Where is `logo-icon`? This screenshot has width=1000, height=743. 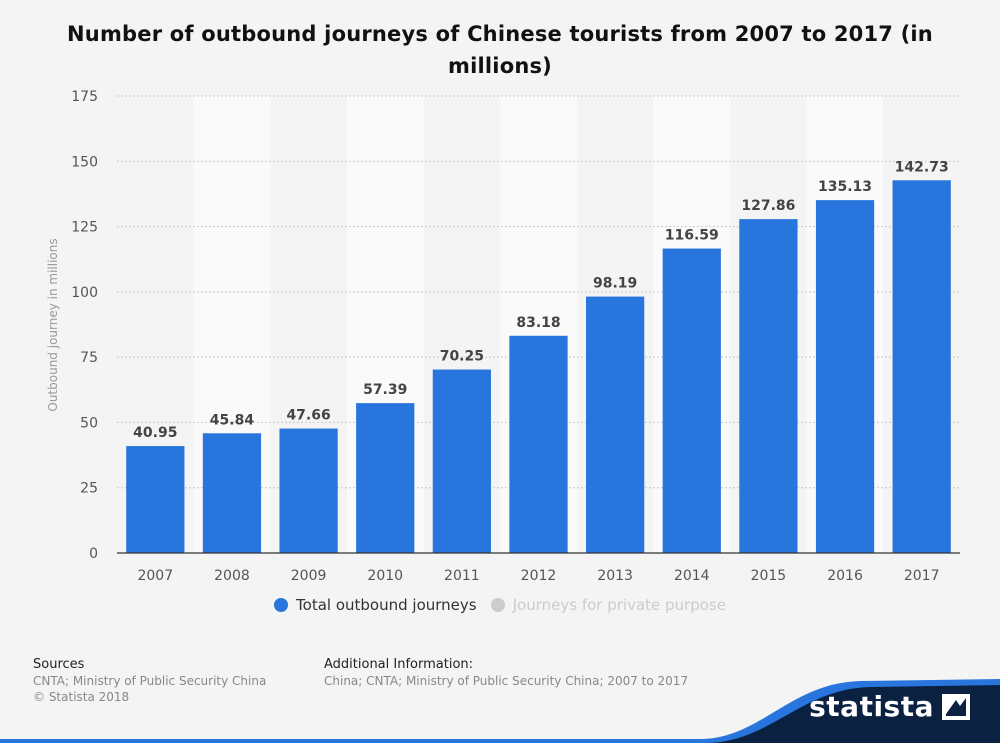 logo-icon is located at coordinates (956, 706).